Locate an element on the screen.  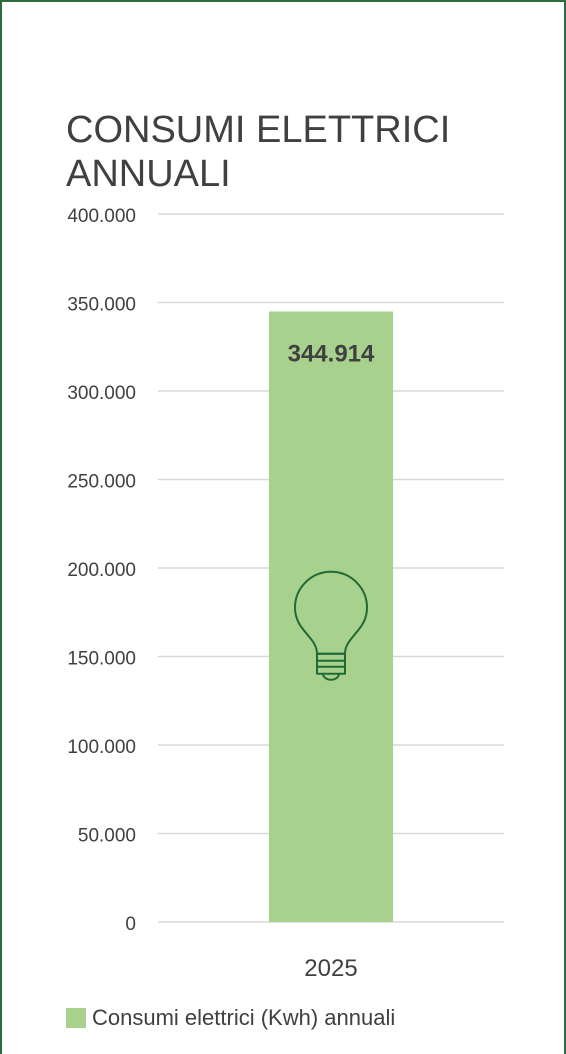
legend: Consumi elettrici (Kwh) annuali is located at coordinates (230, 1018).